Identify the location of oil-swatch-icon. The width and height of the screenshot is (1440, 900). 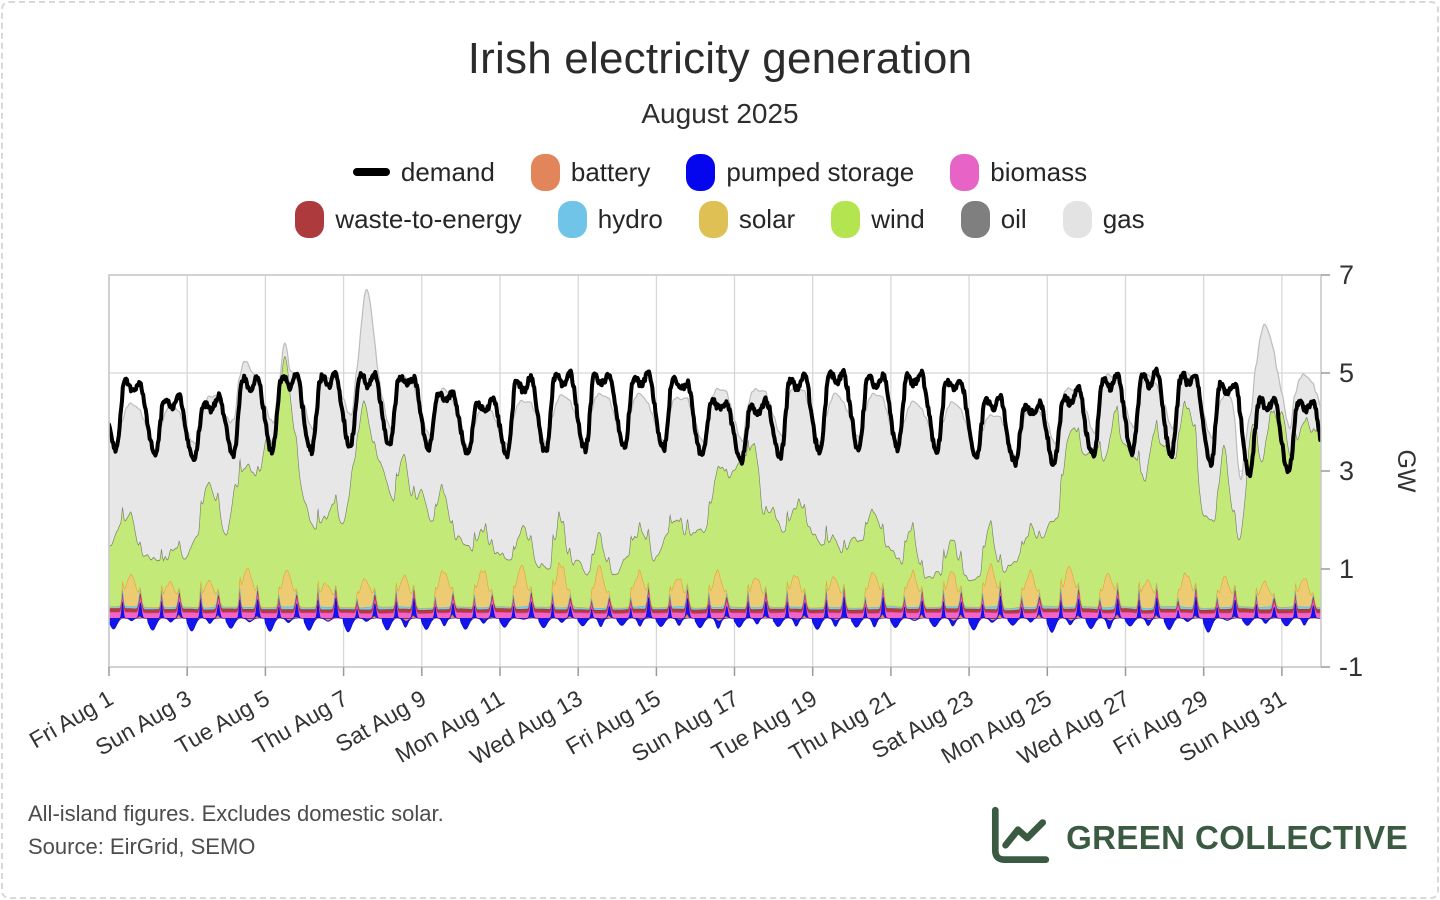
(975, 219).